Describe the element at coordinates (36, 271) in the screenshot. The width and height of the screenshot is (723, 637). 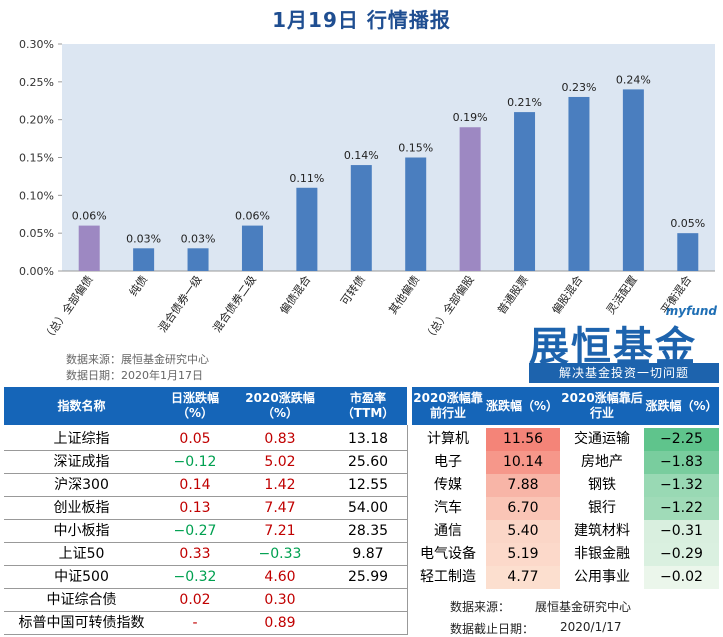
I see `y-tick-label: 0.00%` at that location.